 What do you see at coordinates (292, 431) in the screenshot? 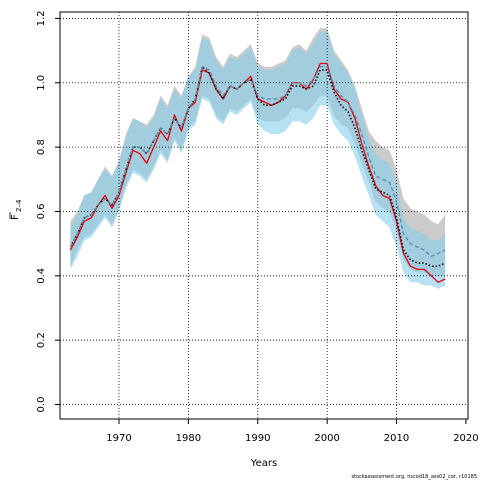
I see `x-axis: 1970 1980 1990 2000 2010 2020` at bounding box center [292, 431].